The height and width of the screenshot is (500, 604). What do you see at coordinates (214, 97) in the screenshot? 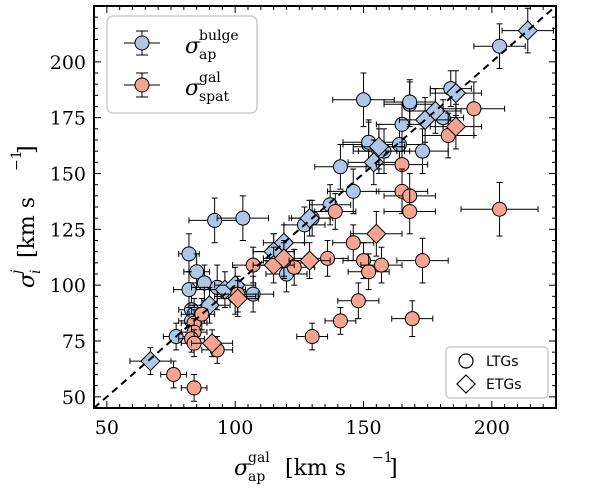
I see `legend-label-spat-sub: spat` at bounding box center [214, 97].